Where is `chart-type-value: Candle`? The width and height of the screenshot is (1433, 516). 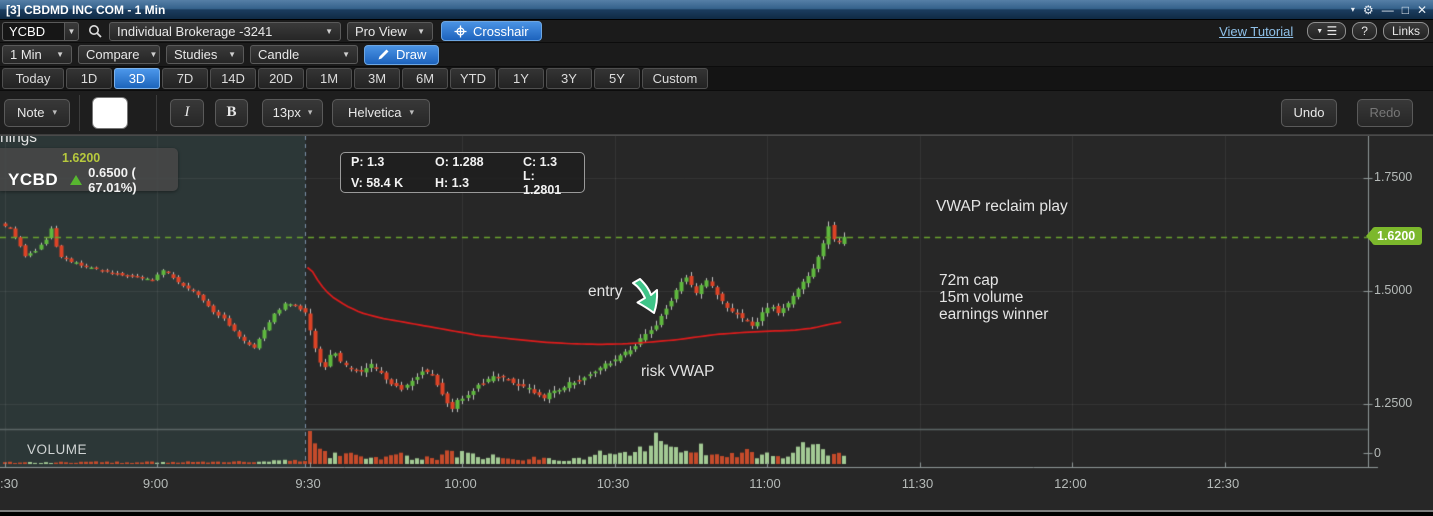
chart-type-value: Candle is located at coordinates (279, 54).